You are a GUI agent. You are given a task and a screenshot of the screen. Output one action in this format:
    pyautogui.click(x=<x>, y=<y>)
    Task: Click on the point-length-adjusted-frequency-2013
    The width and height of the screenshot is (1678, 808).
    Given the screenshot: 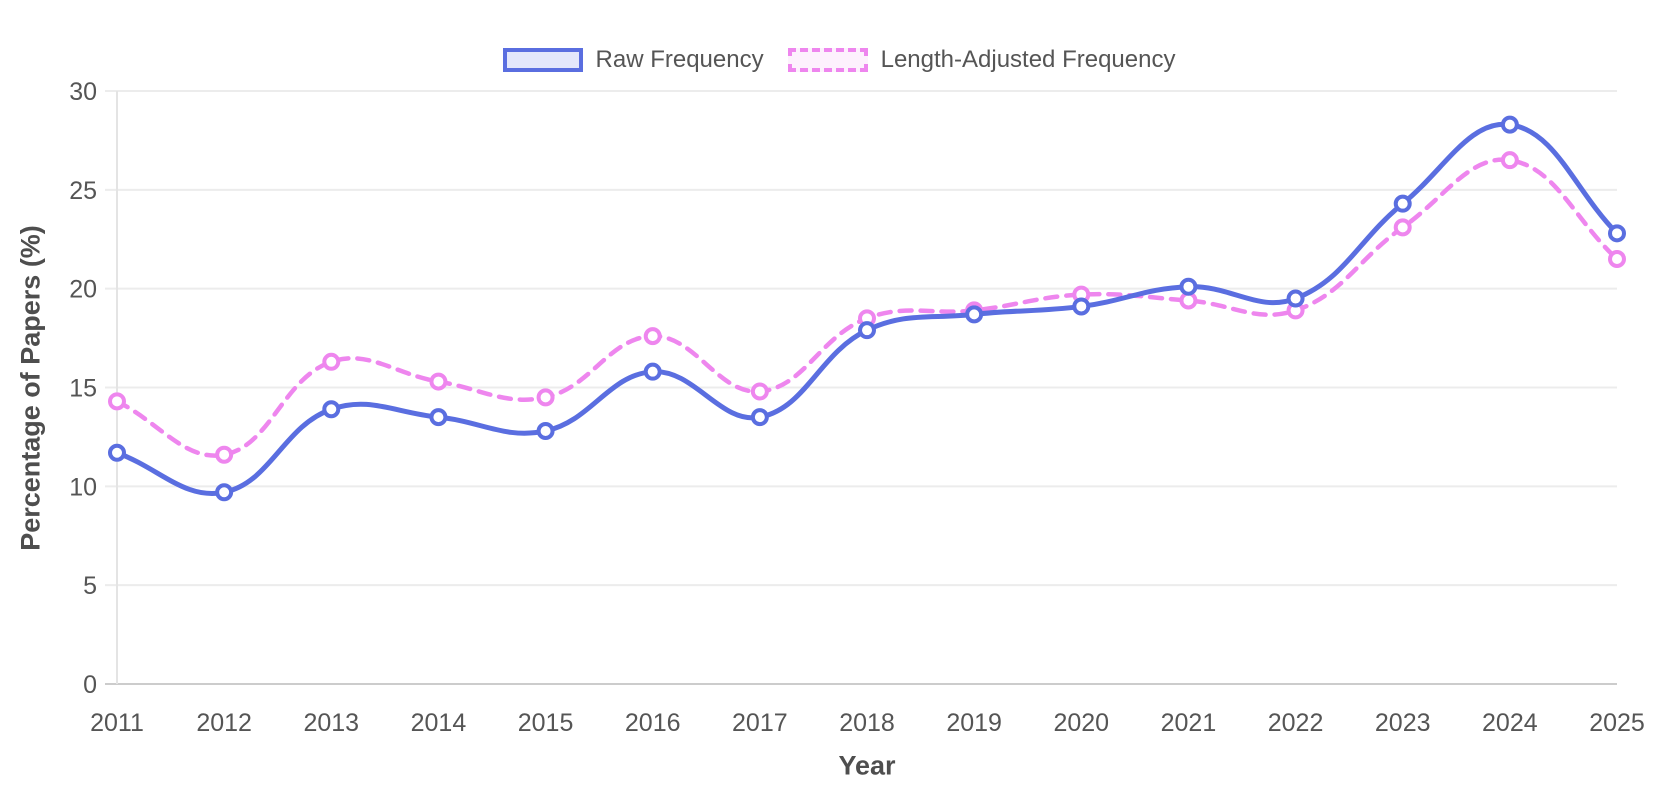 What is the action you would take?
    pyautogui.click(x=331, y=361)
    